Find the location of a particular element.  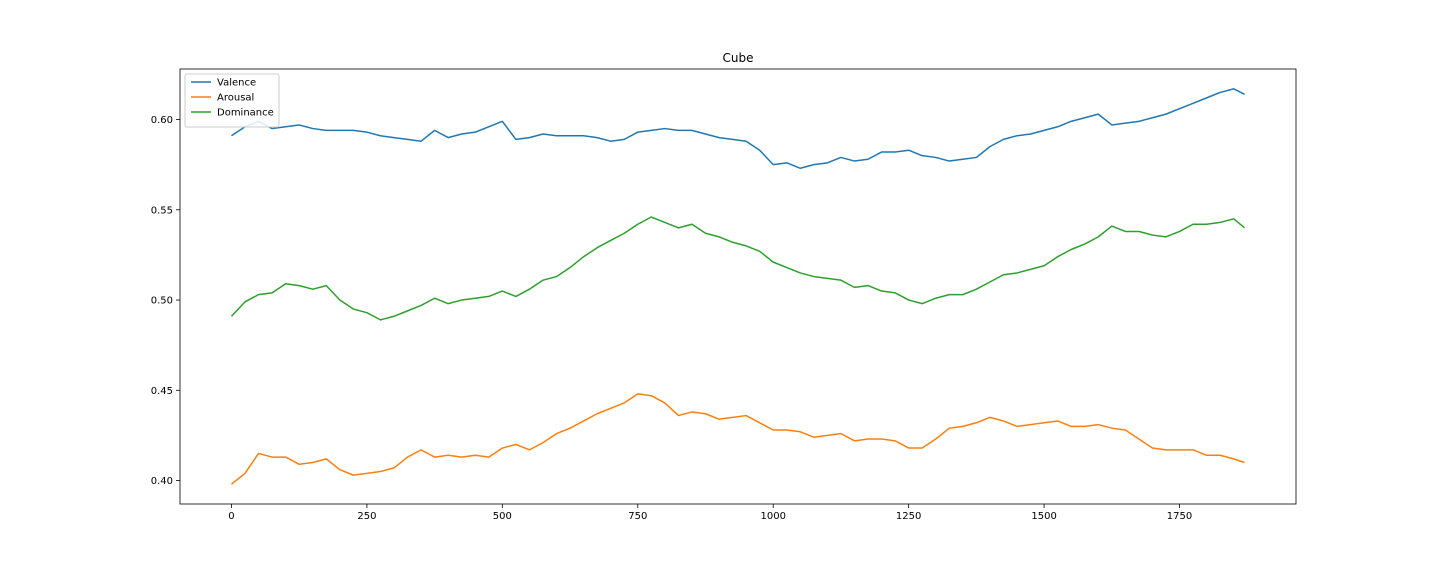

legend-box is located at coordinates (232, 100).